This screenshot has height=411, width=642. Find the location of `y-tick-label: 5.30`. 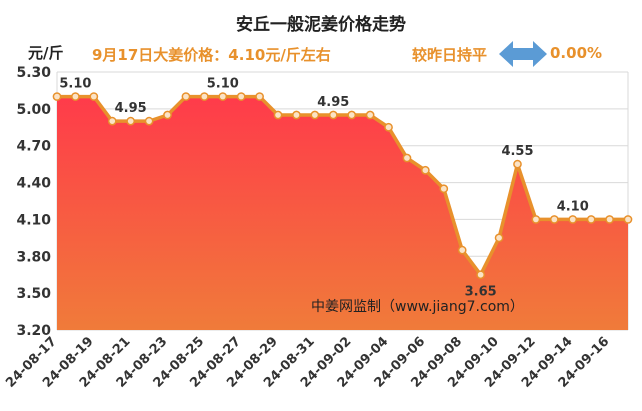

y-tick-label: 5.30 is located at coordinates (33, 73).